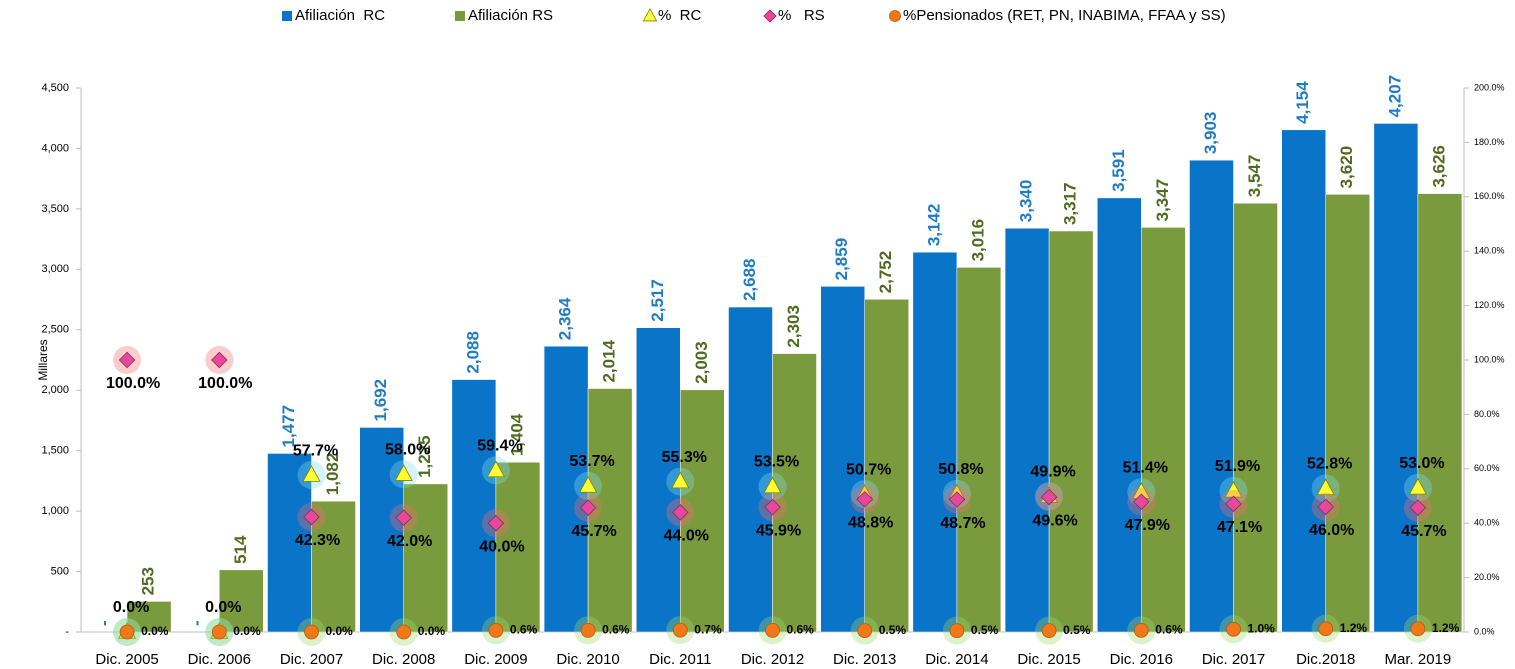 This screenshot has height=669, width=1515. I want to click on bar-value-label: -, so click(104, 623).